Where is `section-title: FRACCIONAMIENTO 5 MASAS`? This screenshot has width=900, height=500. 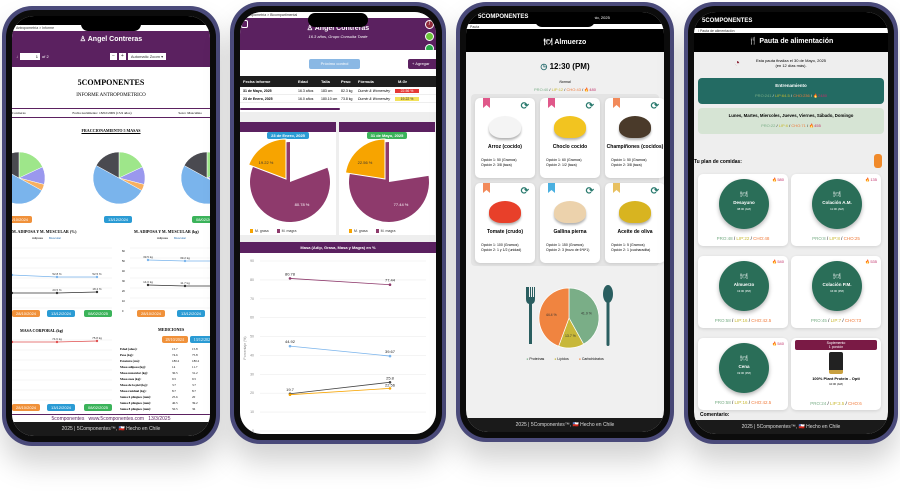 section-title: FRACCIONAMIENTO 5 MASAS is located at coordinates (111, 130).